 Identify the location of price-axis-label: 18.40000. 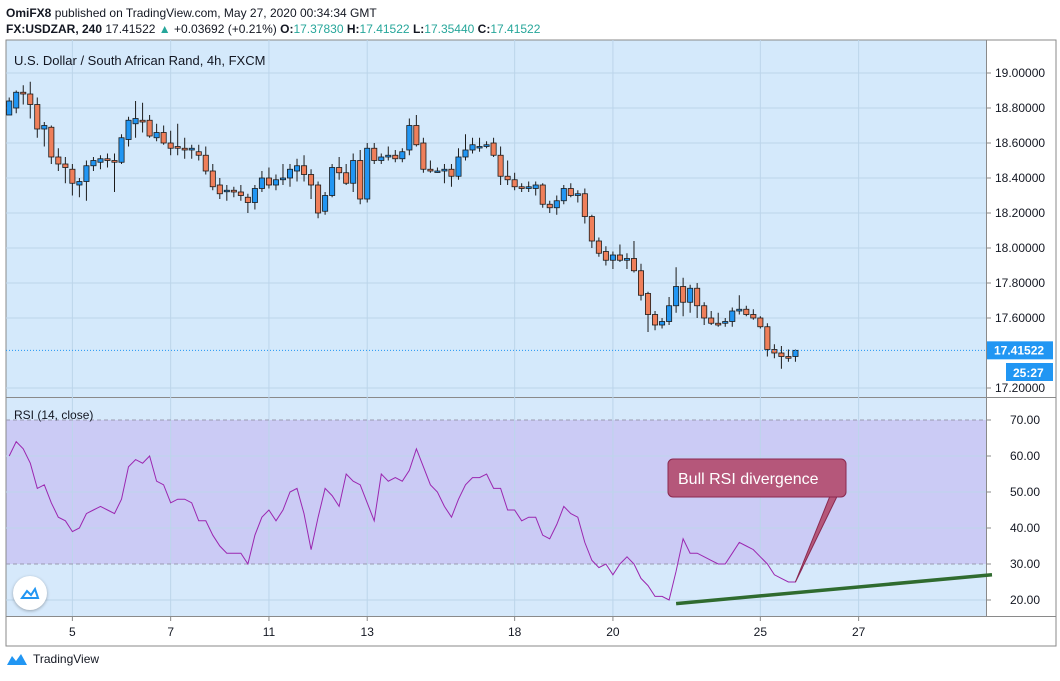
(1020, 178).